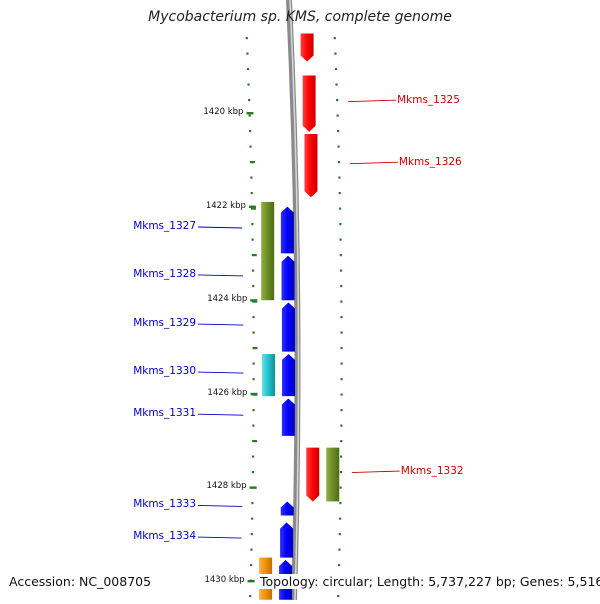  Describe the element at coordinates (300, 17) in the screenshot. I see `page-title: Mycobacterium sp. KMS, complete genome` at that location.